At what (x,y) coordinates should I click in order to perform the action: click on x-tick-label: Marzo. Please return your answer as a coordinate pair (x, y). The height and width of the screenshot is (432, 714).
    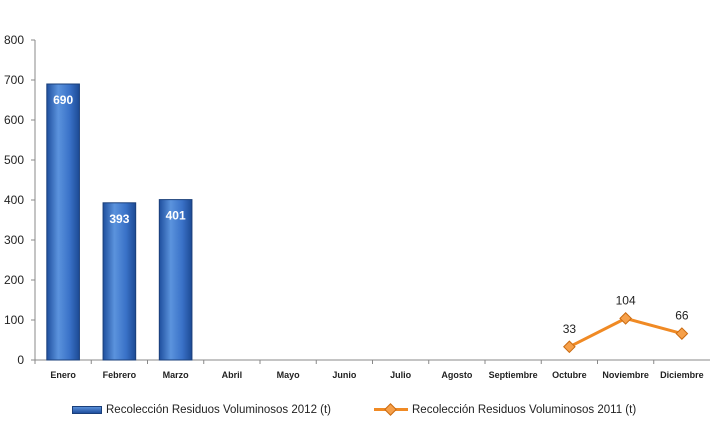
    Looking at the image, I should click on (176, 375).